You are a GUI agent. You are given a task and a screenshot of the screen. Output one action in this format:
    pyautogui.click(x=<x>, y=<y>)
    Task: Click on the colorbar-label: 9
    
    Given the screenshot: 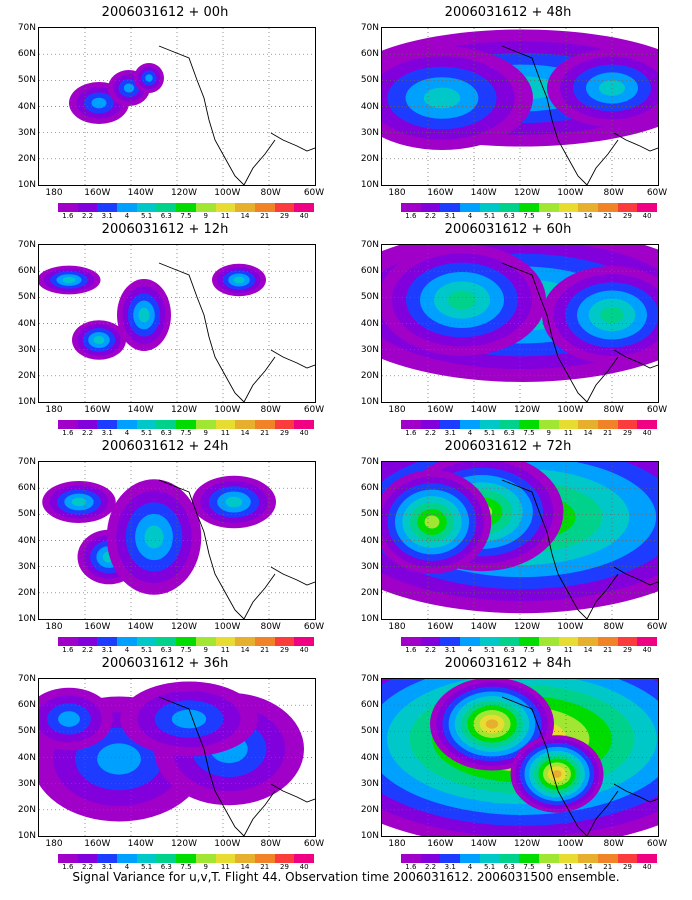 What is the action you would take?
    pyautogui.click(x=205, y=867)
    